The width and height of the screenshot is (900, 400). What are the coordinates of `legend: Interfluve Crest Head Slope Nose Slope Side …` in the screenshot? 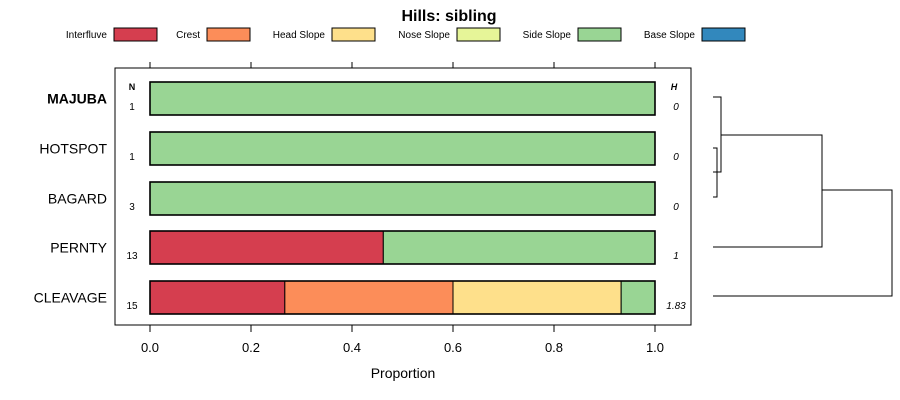 It's located at (406, 34).